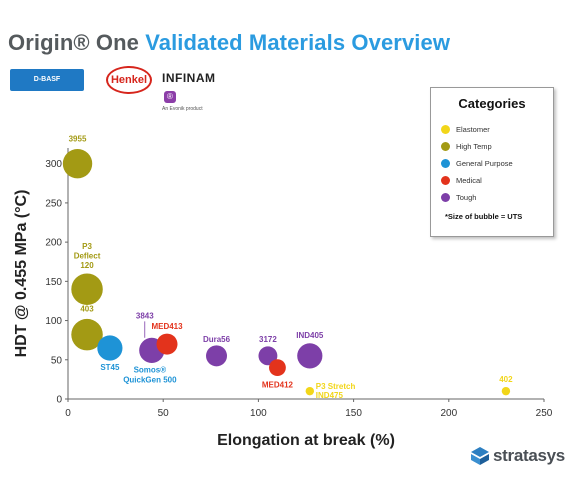 This screenshot has height=500, width=576. Describe the element at coordinates (129, 80) in the screenshot. I see `henkel-logo: Henkel` at that location.